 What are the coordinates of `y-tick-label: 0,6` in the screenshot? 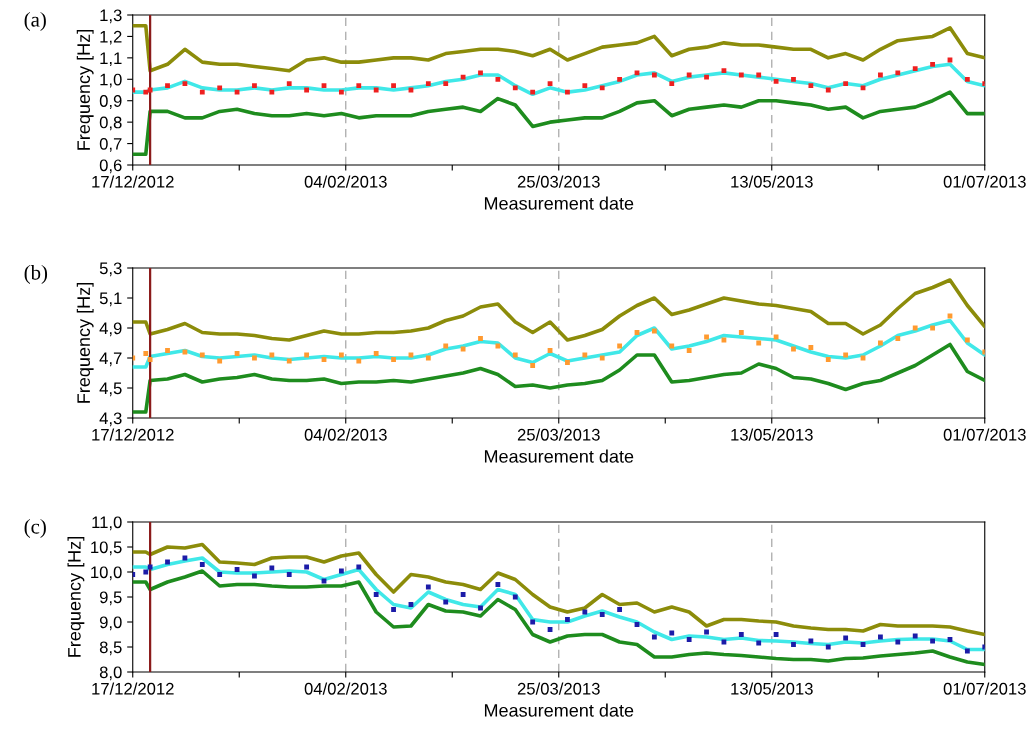 It's located at (110, 166).